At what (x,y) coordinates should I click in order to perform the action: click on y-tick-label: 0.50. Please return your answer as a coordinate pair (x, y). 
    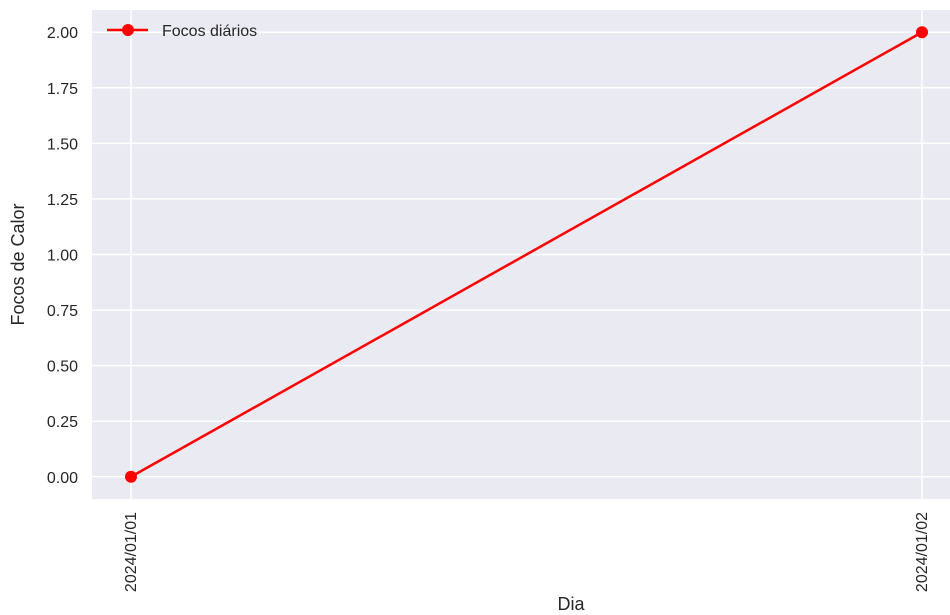
    Looking at the image, I should click on (62, 367).